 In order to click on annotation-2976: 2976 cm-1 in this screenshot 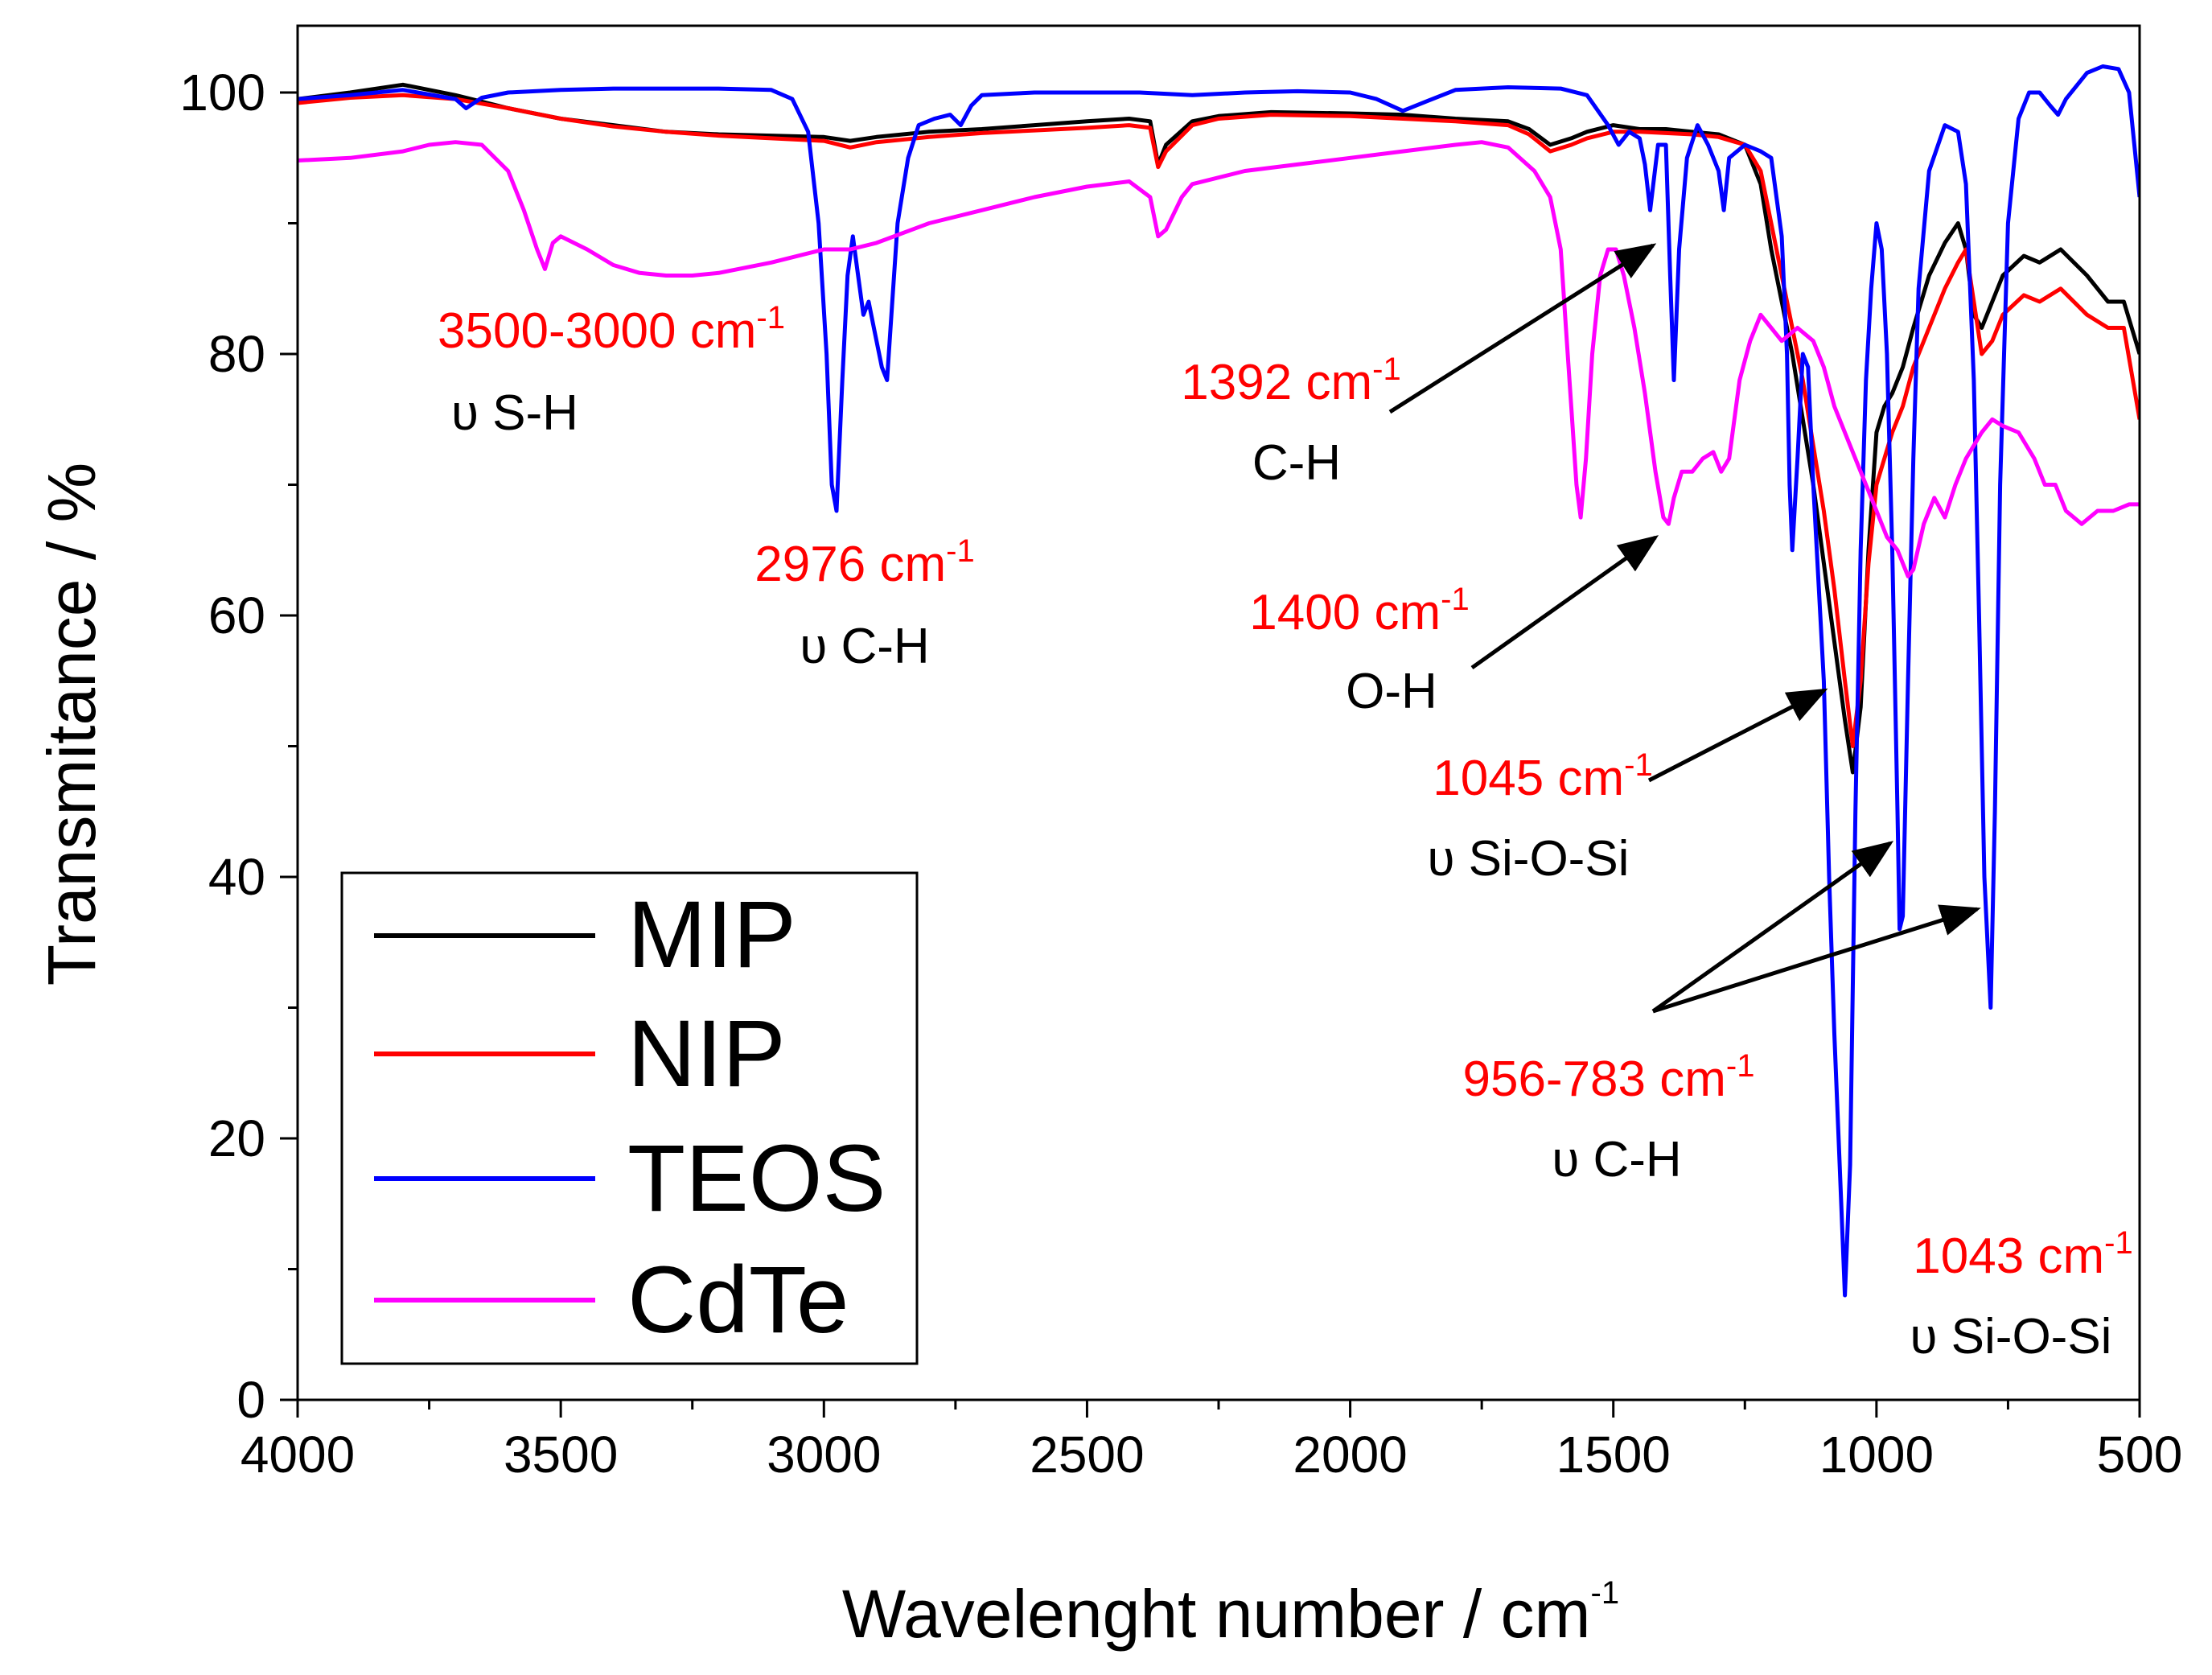, I will do `click(864, 562)`.